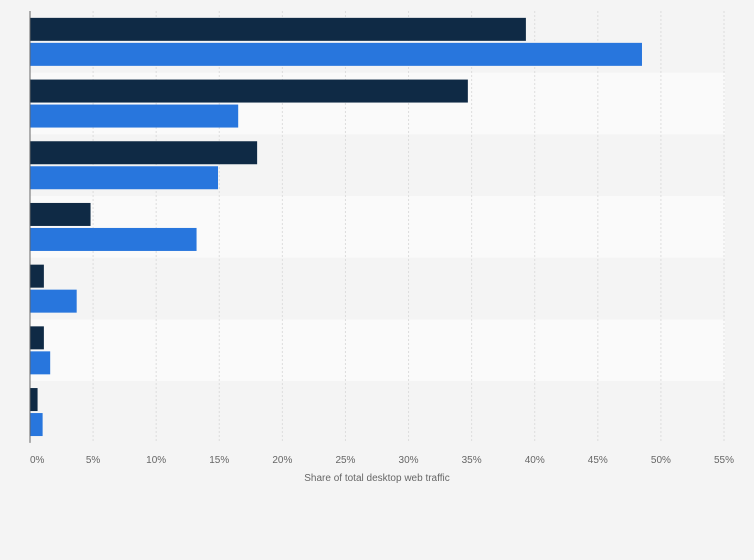 Image resolution: width=754 pixels, height=560 pixels. Describe the element at coordinates (724, 460) in the screenshot. I see `x-tick-label: 55%` at that location.